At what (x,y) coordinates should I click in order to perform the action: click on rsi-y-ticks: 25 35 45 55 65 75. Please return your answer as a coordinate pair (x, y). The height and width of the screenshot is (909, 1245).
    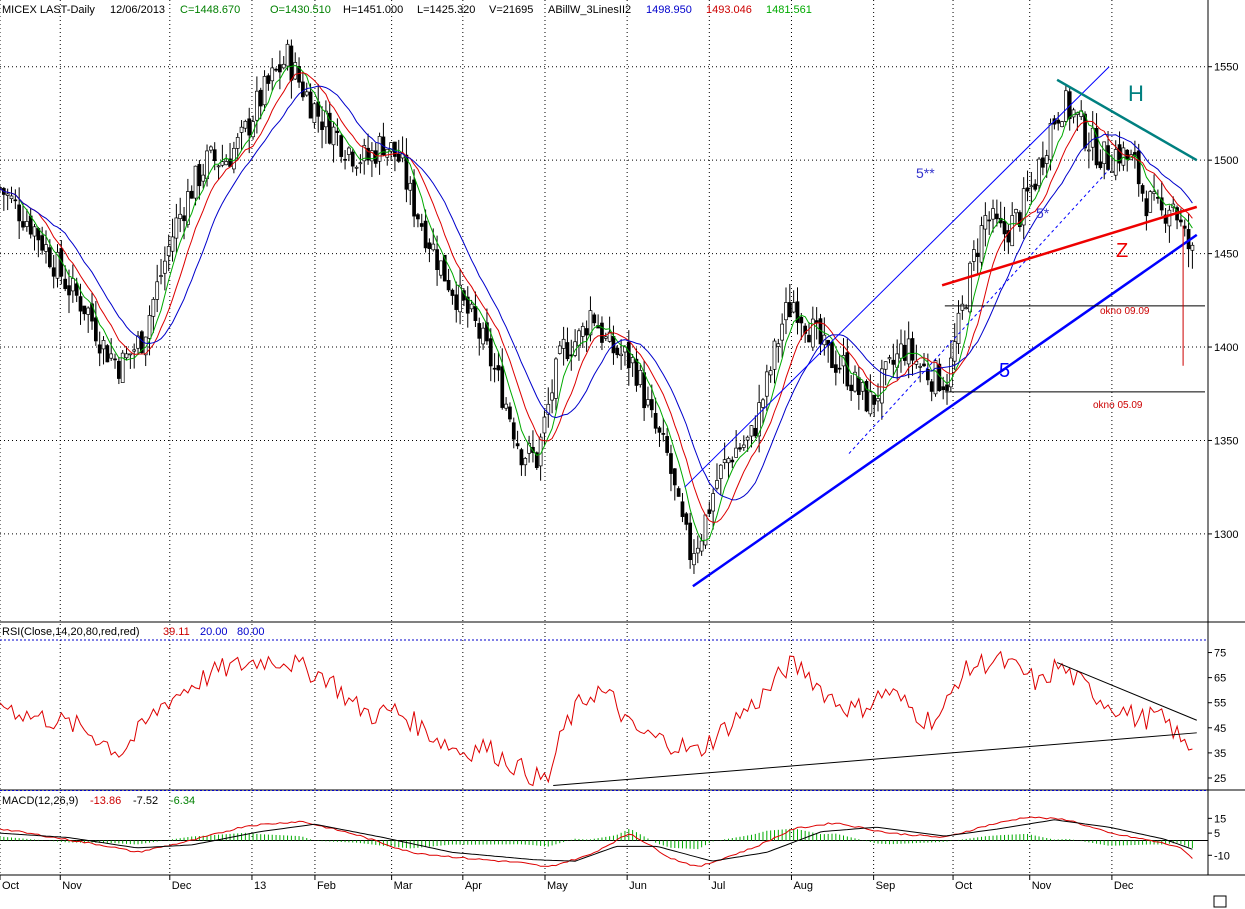
    Looking at the image, I should click on (1217, 716).